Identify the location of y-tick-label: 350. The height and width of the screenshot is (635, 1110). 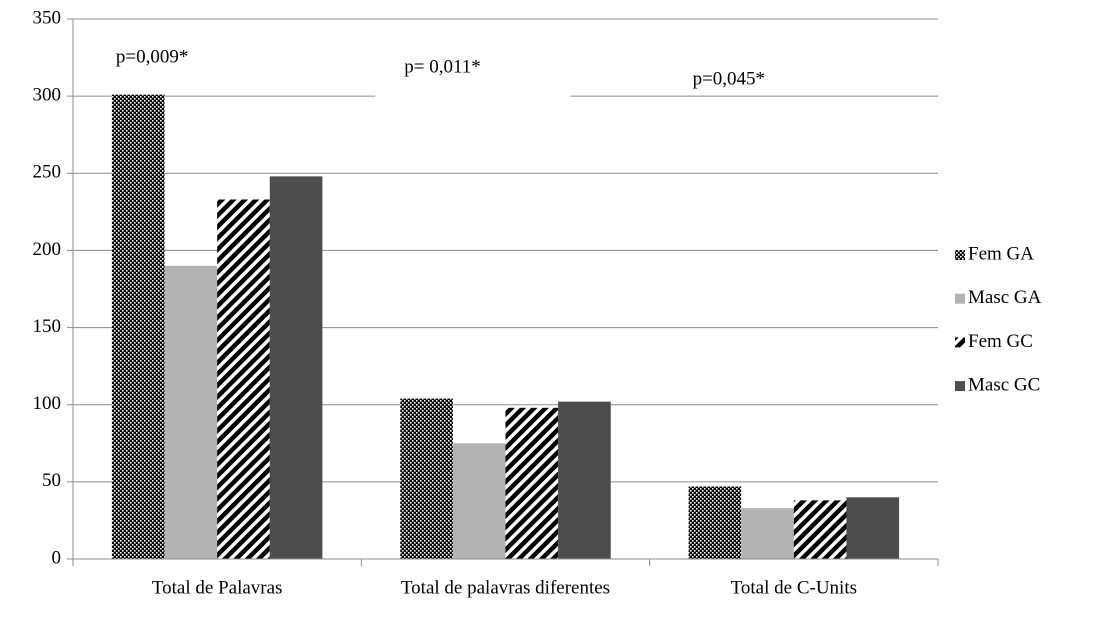
(47, 17).